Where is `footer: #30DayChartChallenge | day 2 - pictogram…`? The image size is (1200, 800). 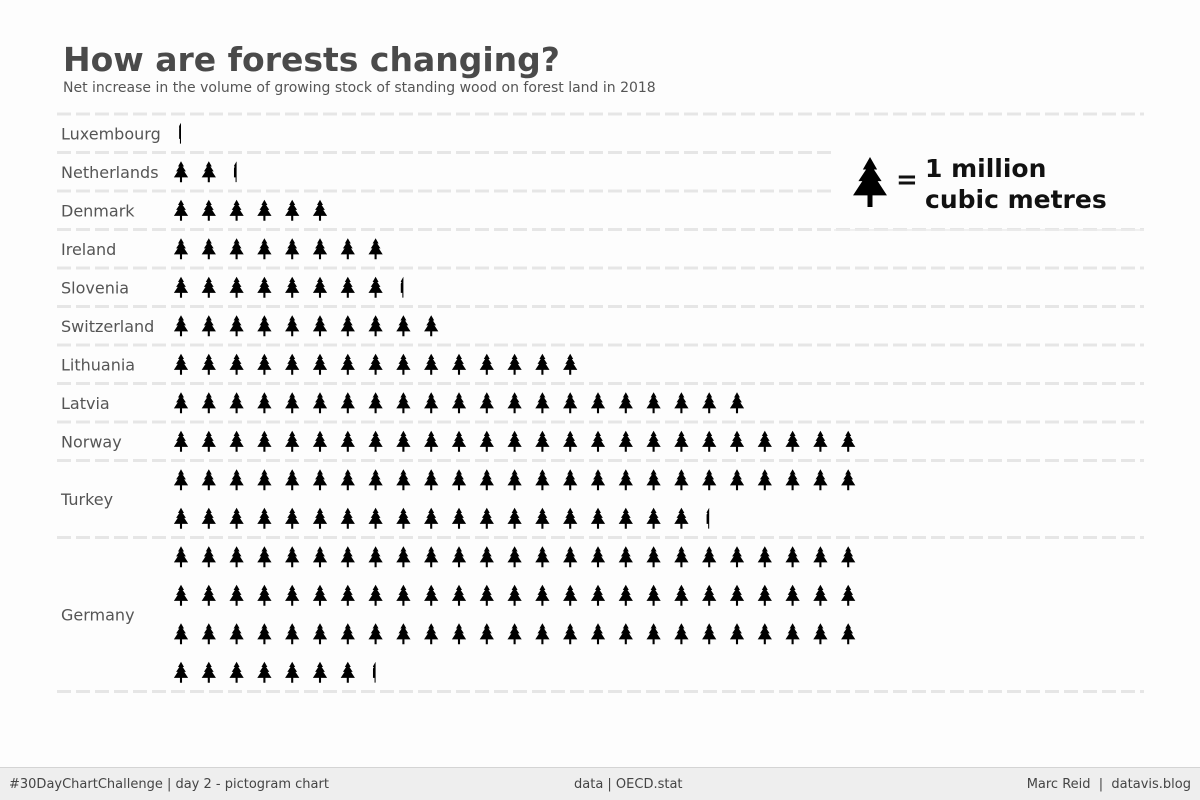
footer: #30DayChartChallenge | day 2 - pictogram… is located at coordinates (600, 783).